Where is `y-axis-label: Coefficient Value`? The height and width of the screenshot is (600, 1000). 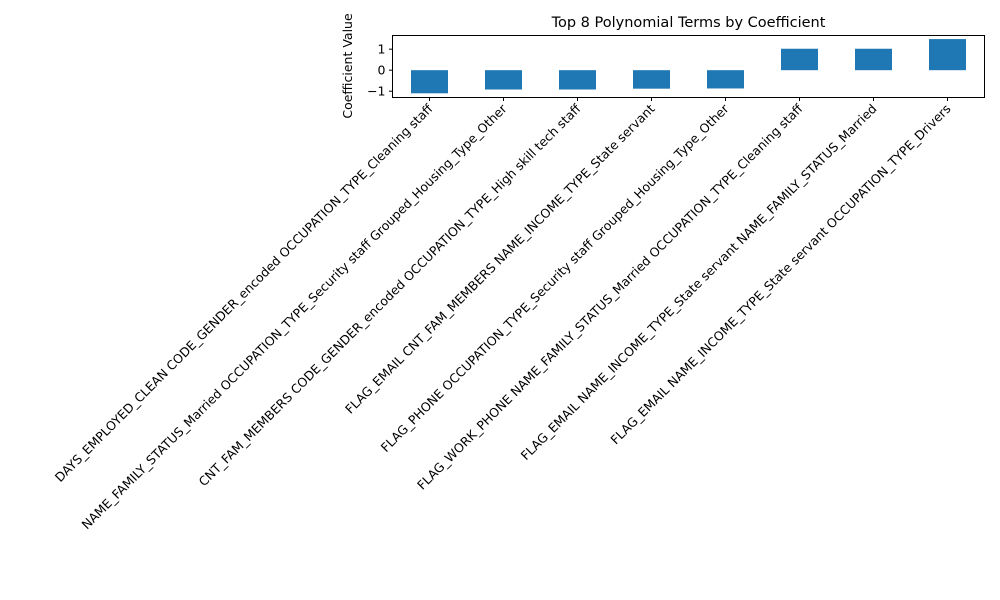 y-axis-label: Coefficient Value is located at coordinates (347, 66).